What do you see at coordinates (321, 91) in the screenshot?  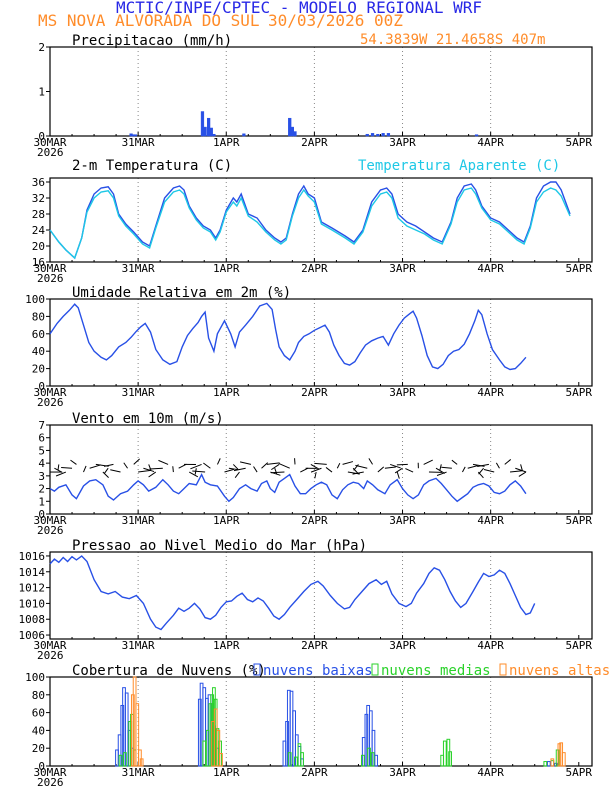 I see `panel-1-frame` at bounding box center [321, 91].